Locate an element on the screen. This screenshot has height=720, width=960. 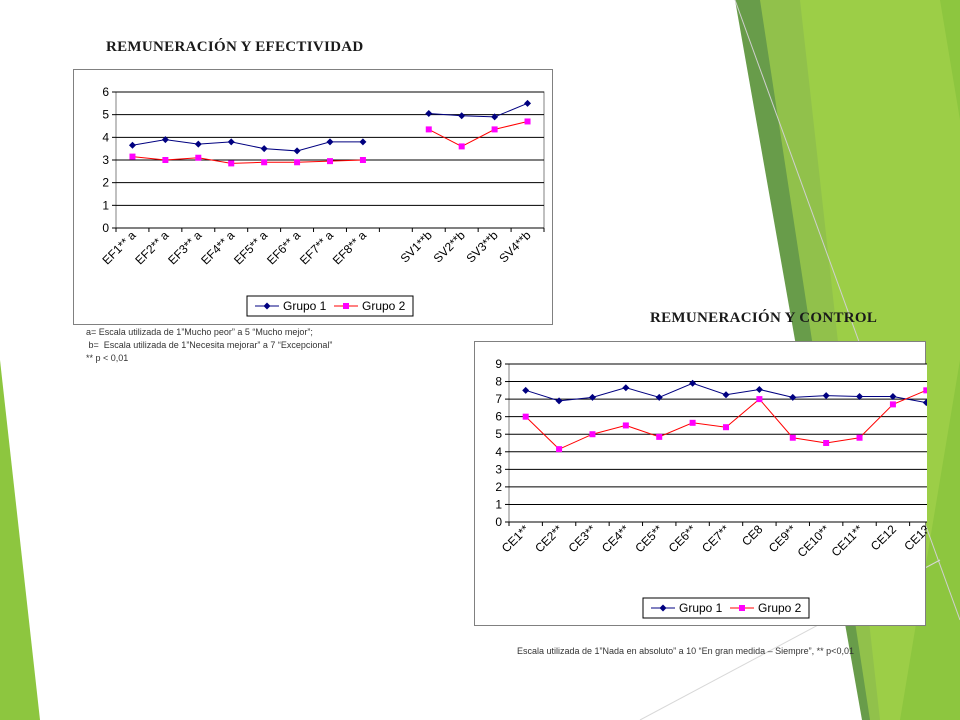
x-category-label: CE6** is located at coordinates (682, 538).